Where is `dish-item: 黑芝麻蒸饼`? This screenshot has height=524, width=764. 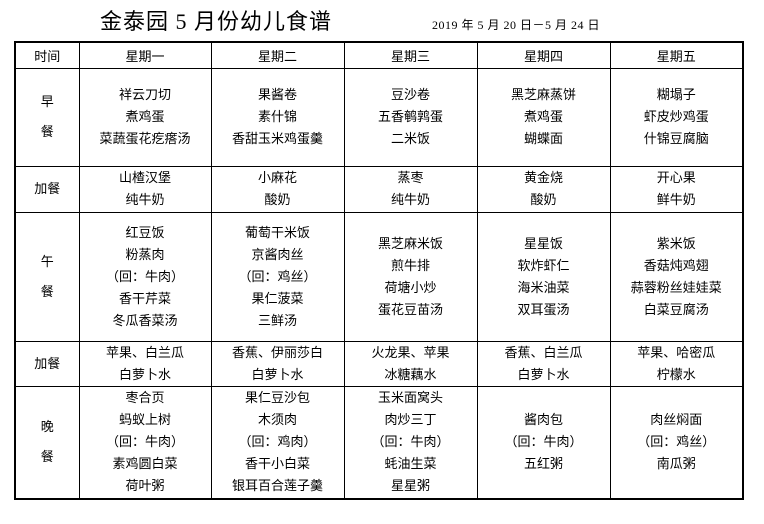 dish-item: 黑芝麻蒸饼 is located at coordinates (543, 94).